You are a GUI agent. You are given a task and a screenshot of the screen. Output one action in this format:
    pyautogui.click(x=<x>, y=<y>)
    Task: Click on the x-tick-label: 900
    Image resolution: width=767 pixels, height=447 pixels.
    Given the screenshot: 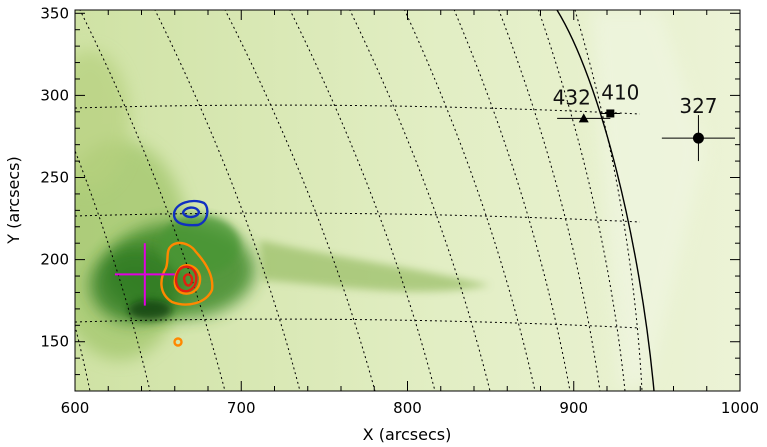 What is the action you would take?
    pyautogui.click(x=573, y=408)
    